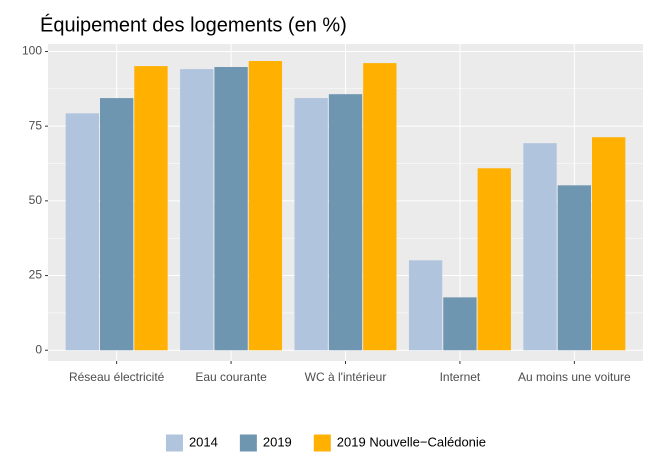 The width and height of the screenshot is (652, 456). I want to click on x-tick-label: Internet, so click(460, 377).